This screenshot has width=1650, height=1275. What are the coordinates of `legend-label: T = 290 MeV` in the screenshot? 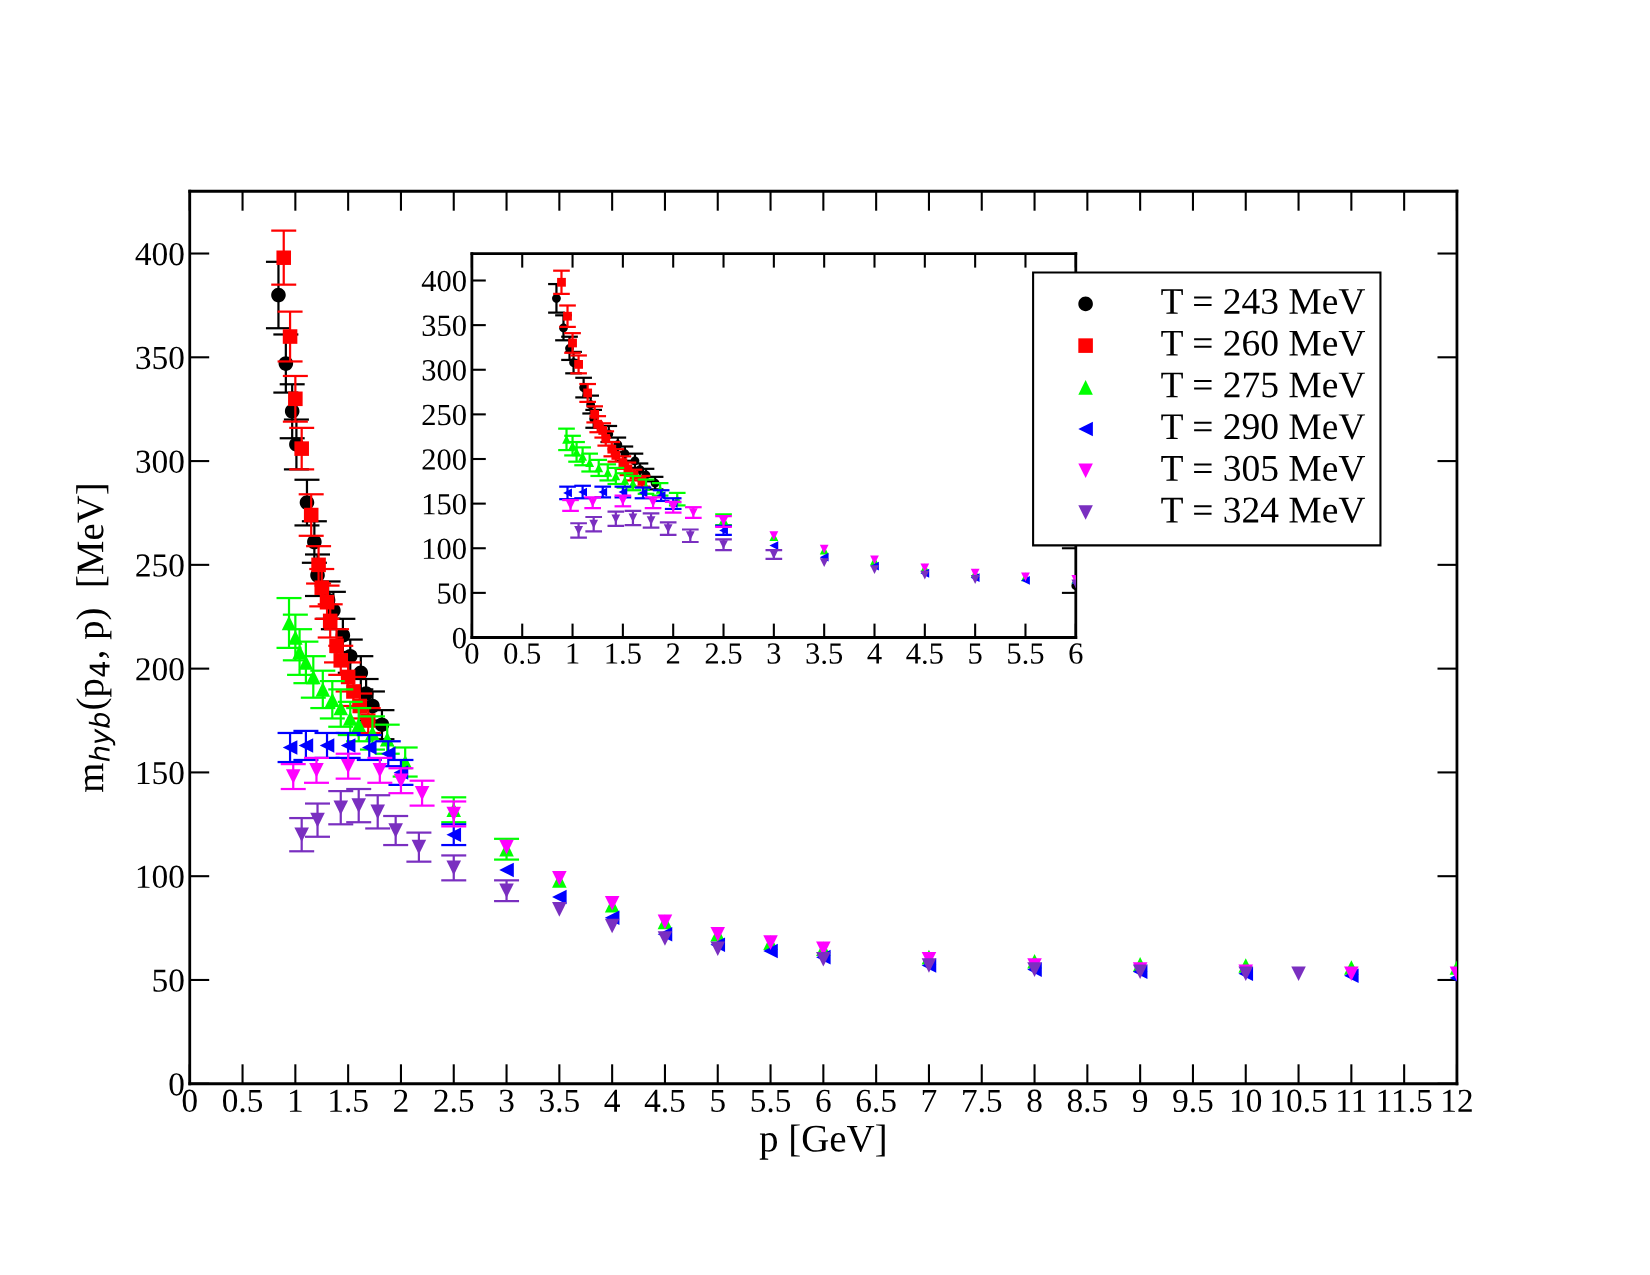 It's located at (1263, 427).